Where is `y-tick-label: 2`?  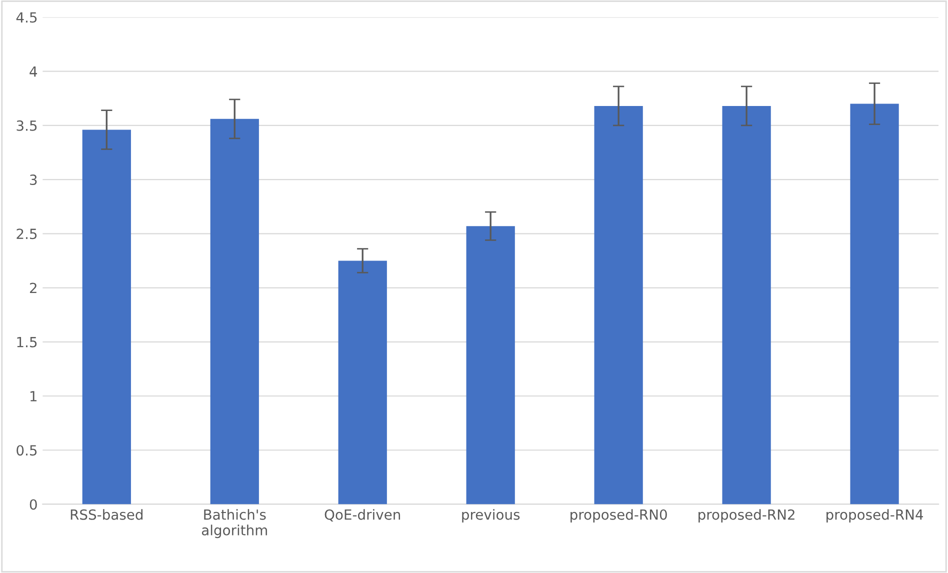 y-tick-label: 2 is located at coordinates (33, 288).